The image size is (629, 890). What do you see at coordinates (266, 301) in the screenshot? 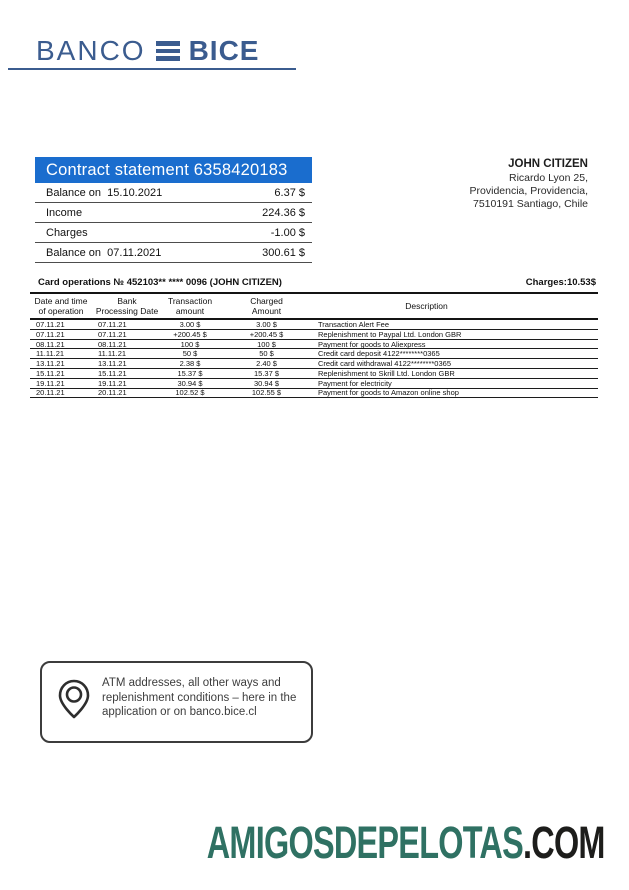
I see `column-header-line: Charged` at bounding box center [266, 301].